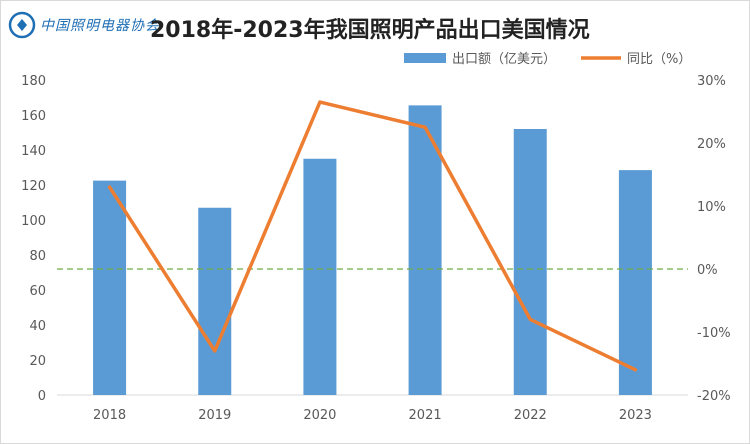  I want to click on chart-title: 2018年-2023年我国照明产品出口美国情况, so click(370, 30).